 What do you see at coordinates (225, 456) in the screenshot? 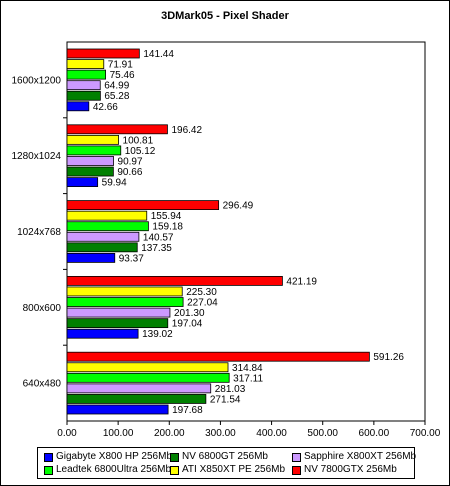
I see `legend-label: NV 6800GT 256Mb` at bounding box center [225, 456].